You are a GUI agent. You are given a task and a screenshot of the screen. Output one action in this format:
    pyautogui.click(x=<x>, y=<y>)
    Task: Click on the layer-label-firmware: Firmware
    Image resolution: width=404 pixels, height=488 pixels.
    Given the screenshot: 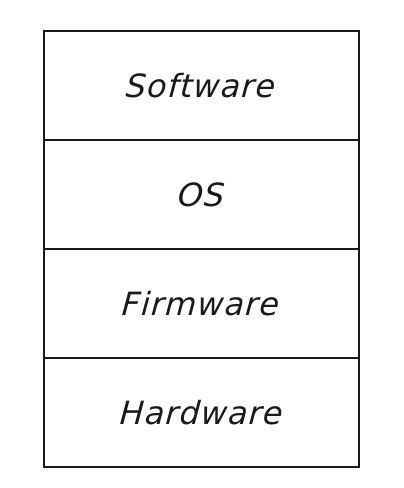 What is the action you would take?
    pyautogui.click(x=201, y=303)
    